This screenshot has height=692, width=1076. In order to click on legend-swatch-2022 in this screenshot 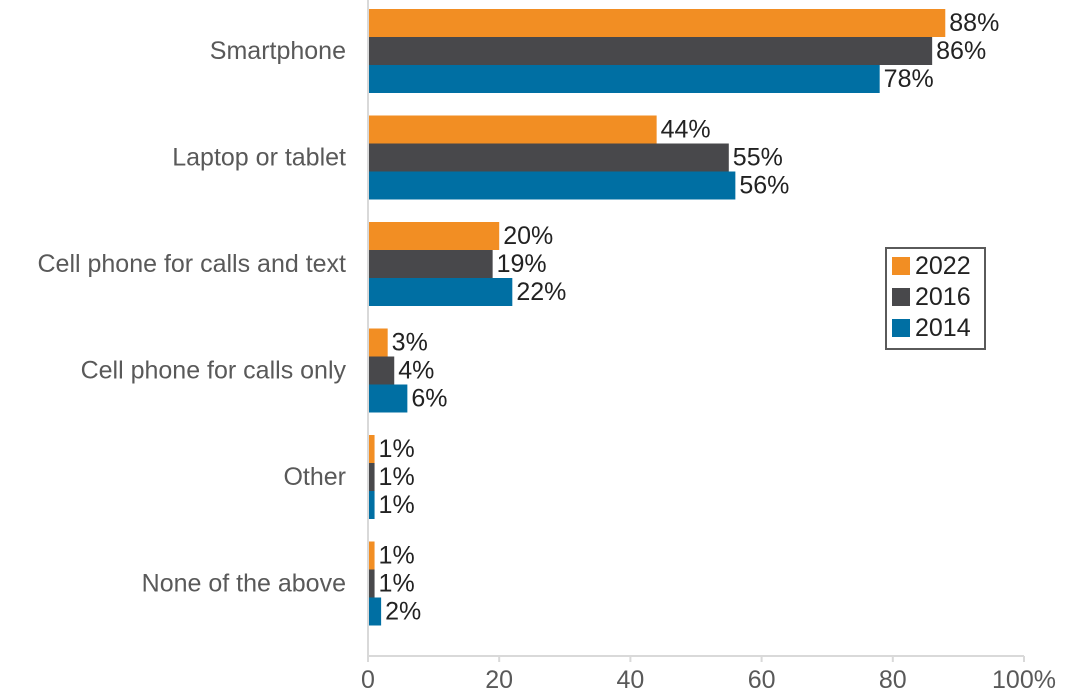, I will do `click(901, 266)`.